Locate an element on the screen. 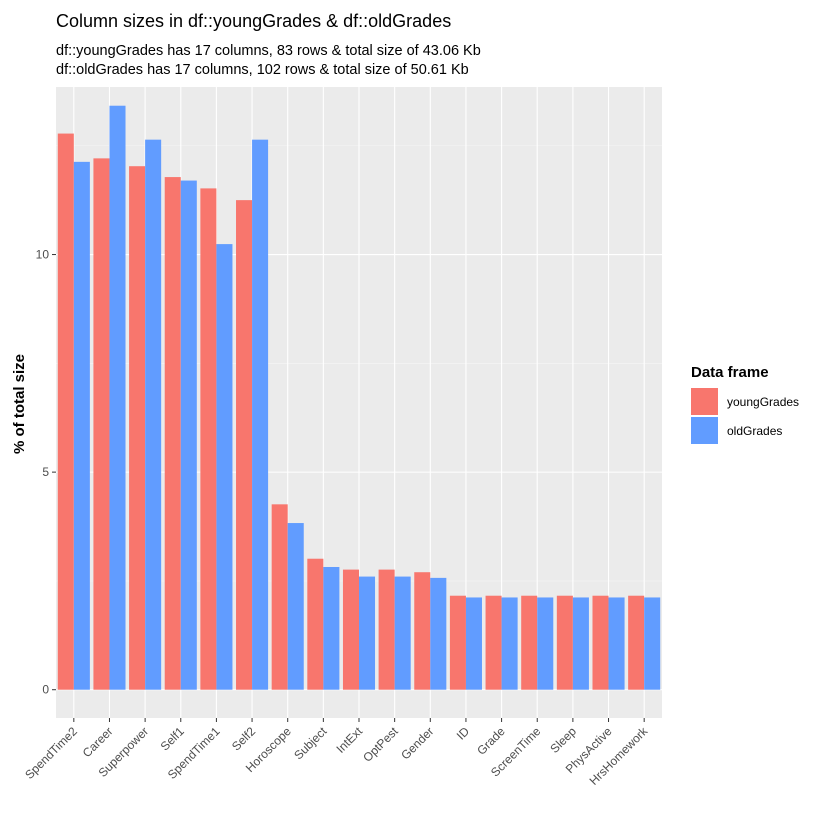  bar-oldGrades-Career is located at coordinates (117, 397).